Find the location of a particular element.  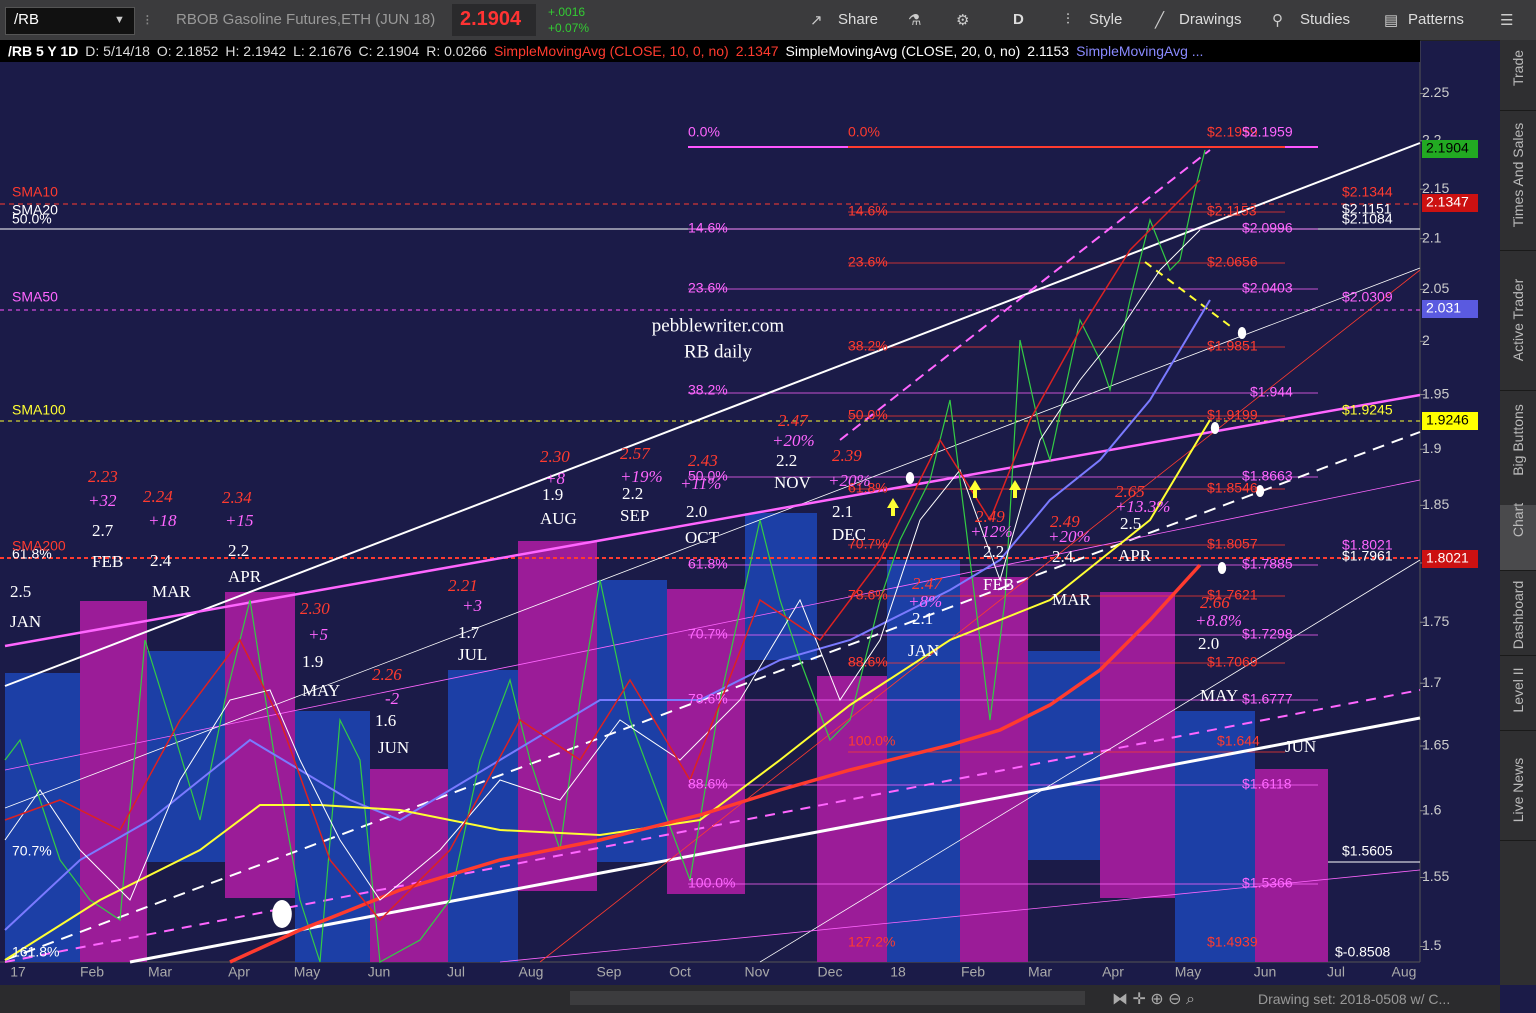

info-item: D: 5/14/18 is located at coordinates (117, 51).